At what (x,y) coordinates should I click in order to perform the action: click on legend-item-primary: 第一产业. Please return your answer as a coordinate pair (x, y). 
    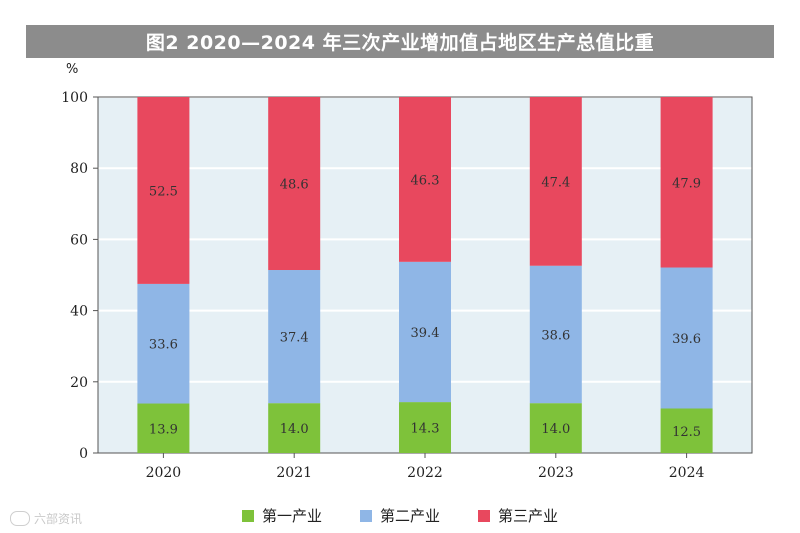
    Looking at the image, I should click on (281, 515).